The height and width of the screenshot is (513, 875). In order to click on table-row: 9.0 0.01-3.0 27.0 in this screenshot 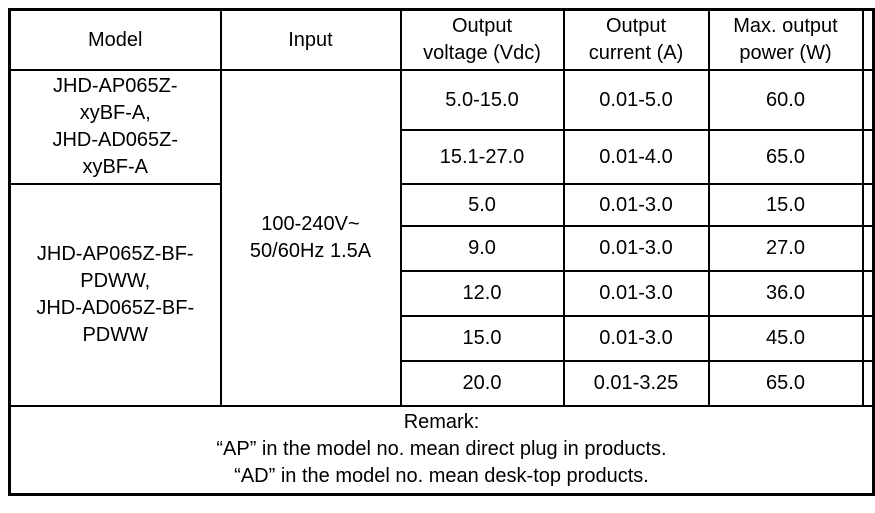, I will do `click(442, 248)`.